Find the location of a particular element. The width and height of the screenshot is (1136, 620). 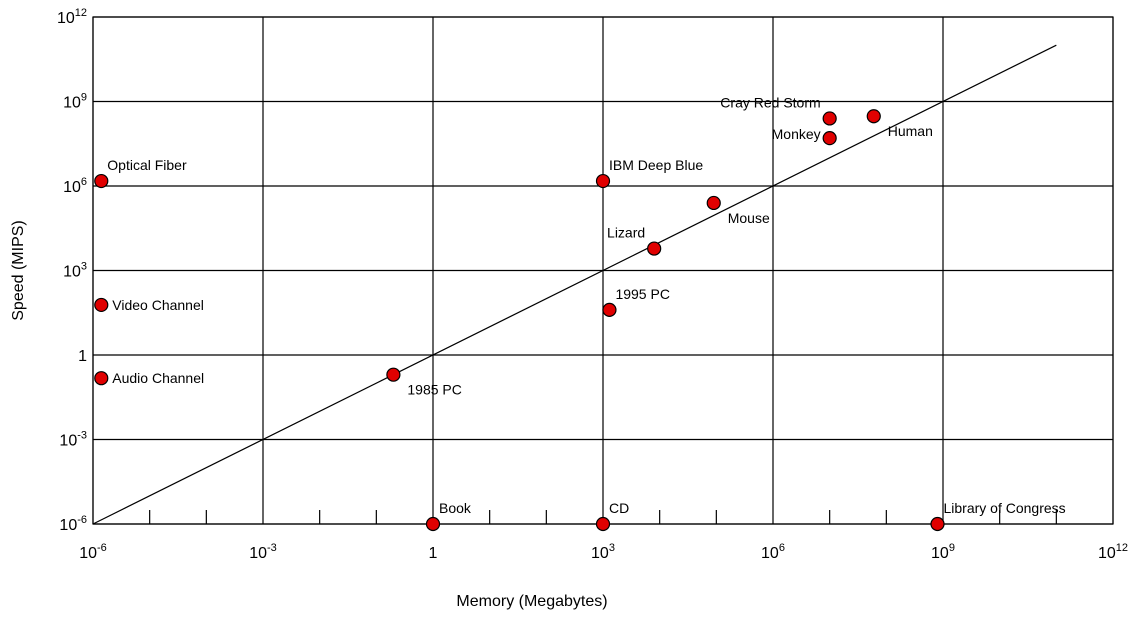

data-point-label: 1995 PC is located at coordinates (642, 294).